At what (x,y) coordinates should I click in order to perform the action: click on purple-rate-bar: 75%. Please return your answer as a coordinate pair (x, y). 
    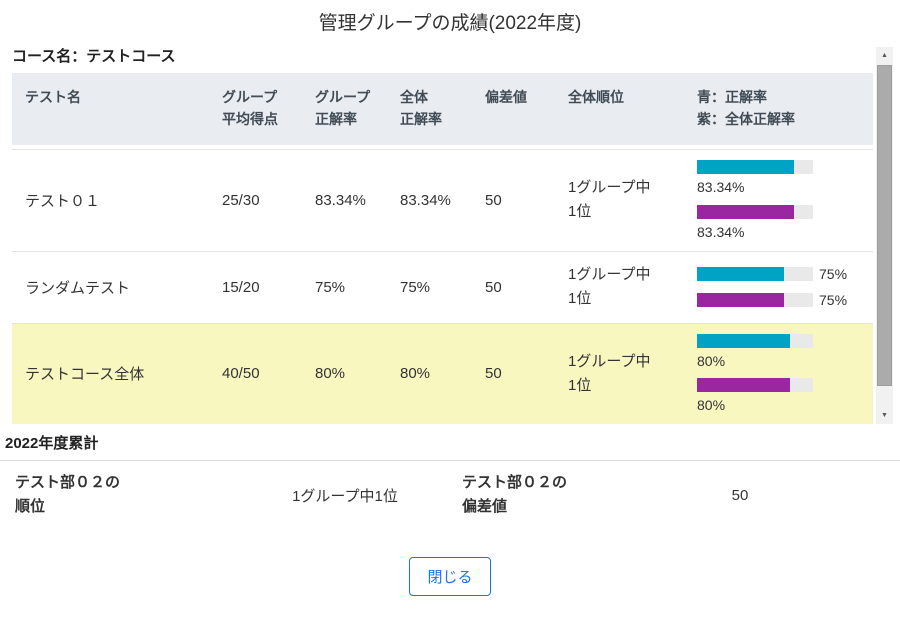
    Looking at the image, I should click on (785, 300).